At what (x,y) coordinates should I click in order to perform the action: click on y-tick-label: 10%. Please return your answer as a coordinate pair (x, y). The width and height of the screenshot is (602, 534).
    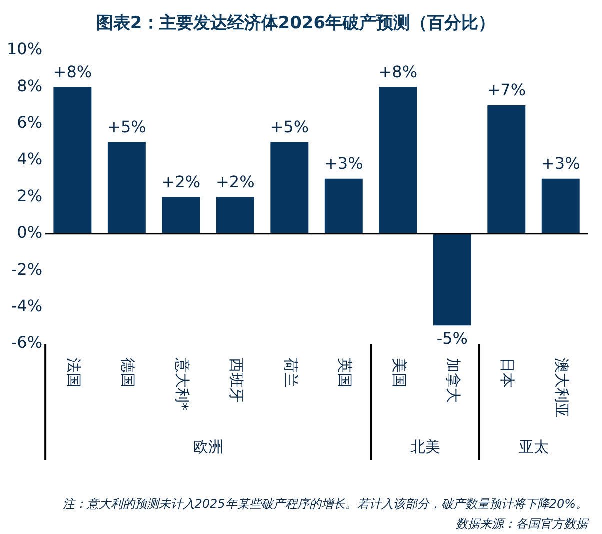
    Looking at the image, I should click on (25, 49).